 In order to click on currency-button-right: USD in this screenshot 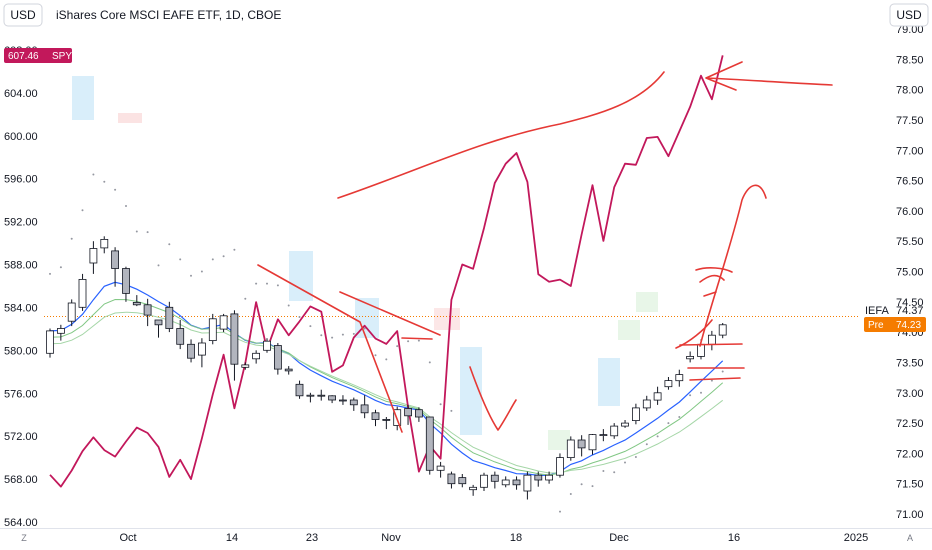, I will do `click(909, 15)`.